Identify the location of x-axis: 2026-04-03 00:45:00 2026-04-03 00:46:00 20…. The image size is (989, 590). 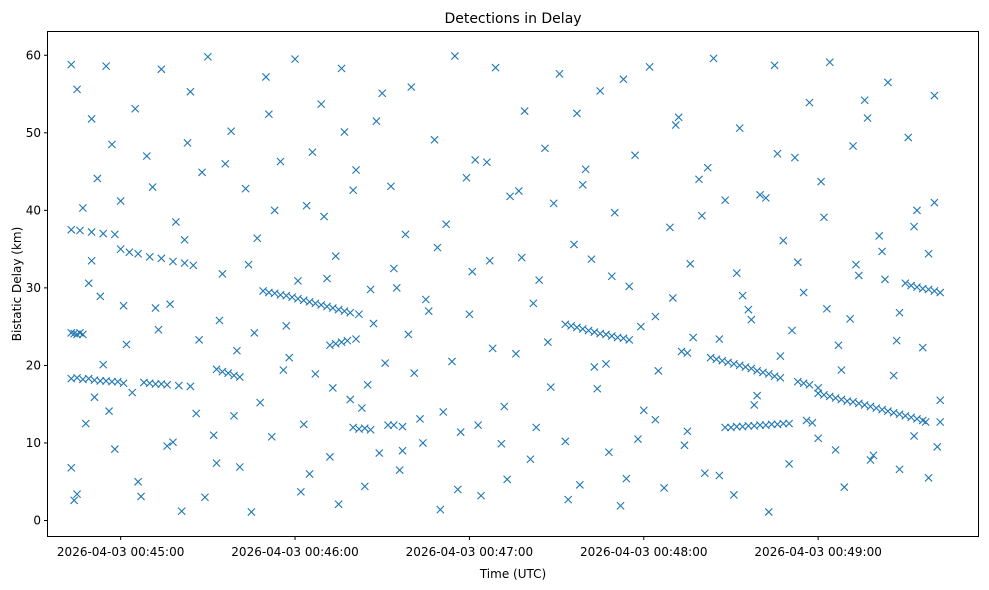
(469, 547).